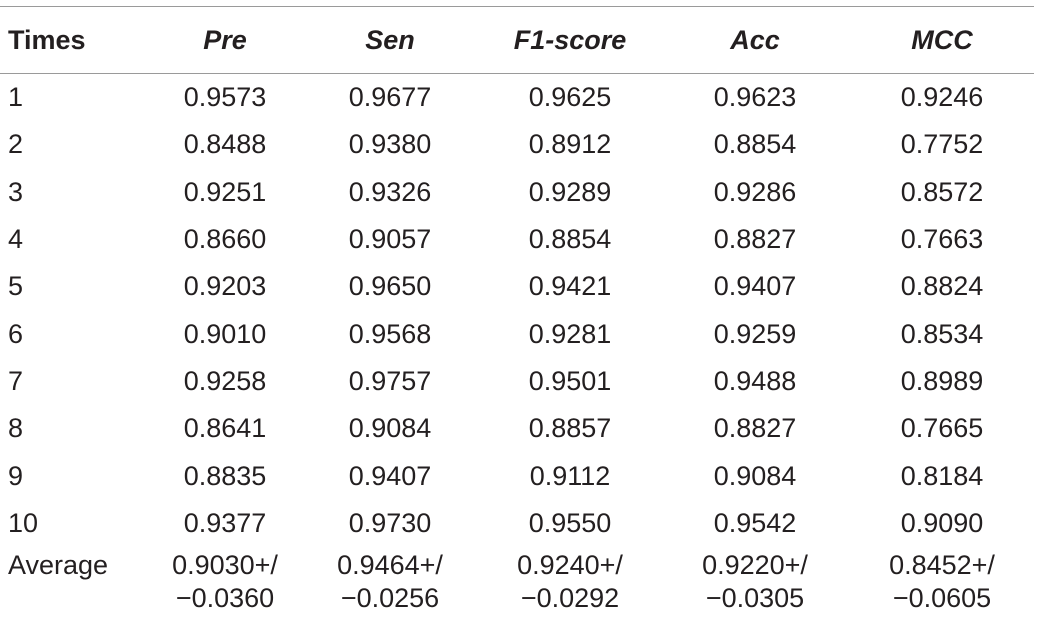 The width and height of the screenshot is (1040, 641). I want to click on cell-f1-score: 0.9550, so click(570, 522).